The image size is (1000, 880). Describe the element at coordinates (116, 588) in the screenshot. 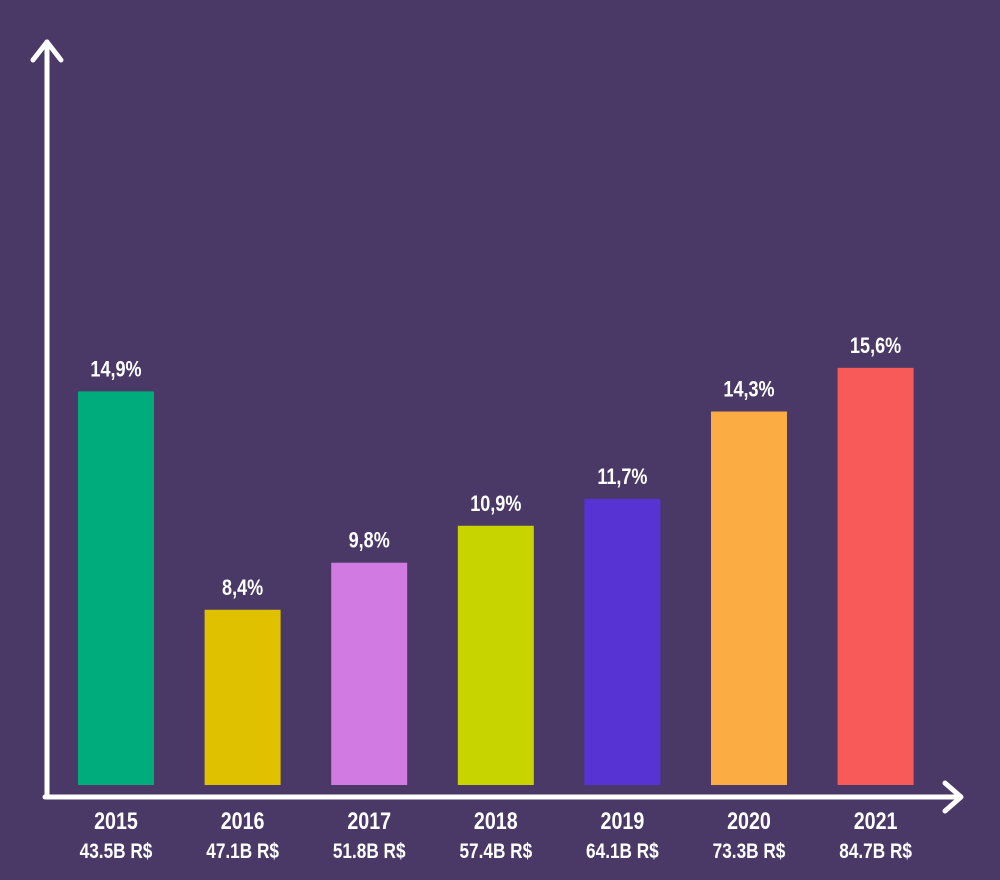

I see `bar-2015` at that location.